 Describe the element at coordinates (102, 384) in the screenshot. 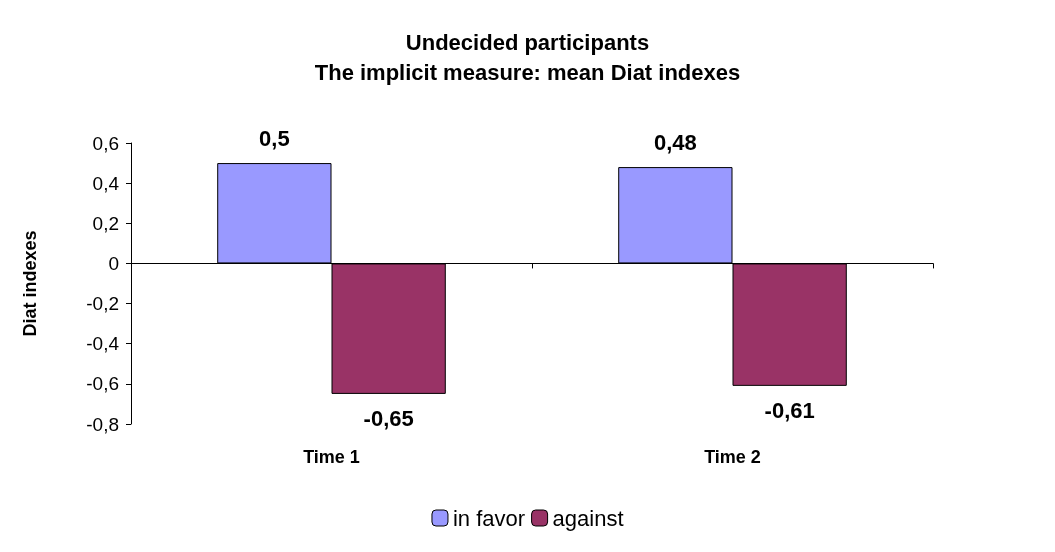

I see `y-tick-label: -0,6` at that location.